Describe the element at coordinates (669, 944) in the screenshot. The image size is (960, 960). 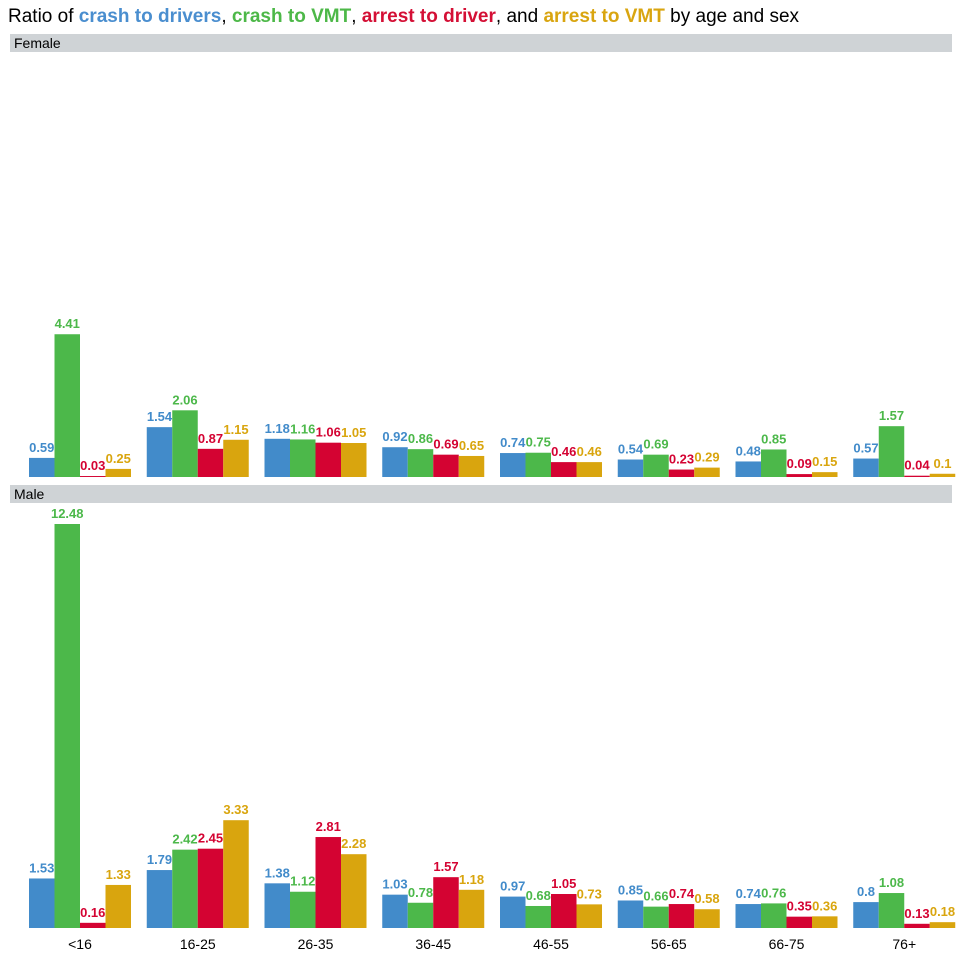
I see `x-tick-label: 56-65` at that location.